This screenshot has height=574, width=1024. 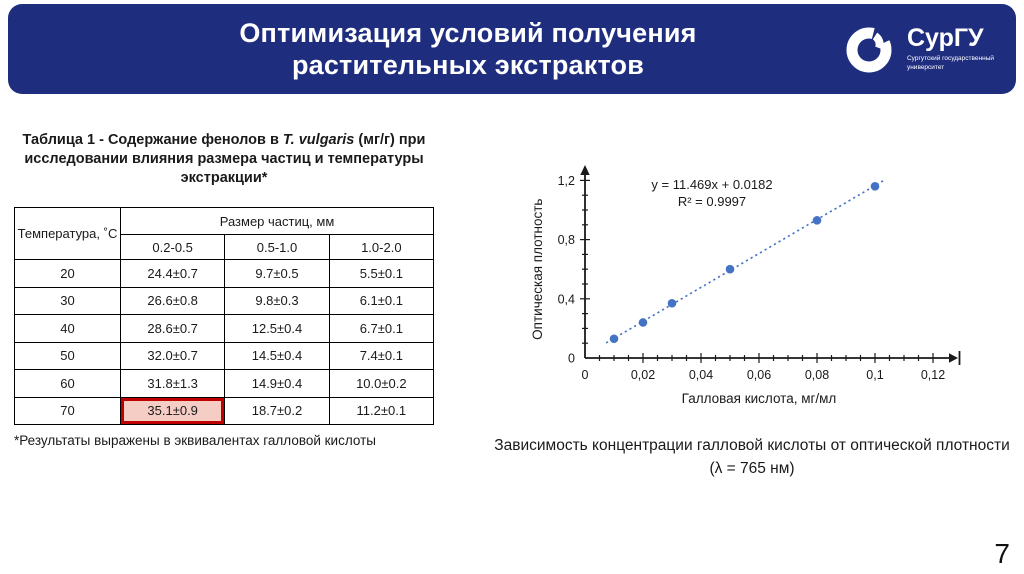 I want to click on value-cell: 6.7±0.1, so click(x=381, y=328).